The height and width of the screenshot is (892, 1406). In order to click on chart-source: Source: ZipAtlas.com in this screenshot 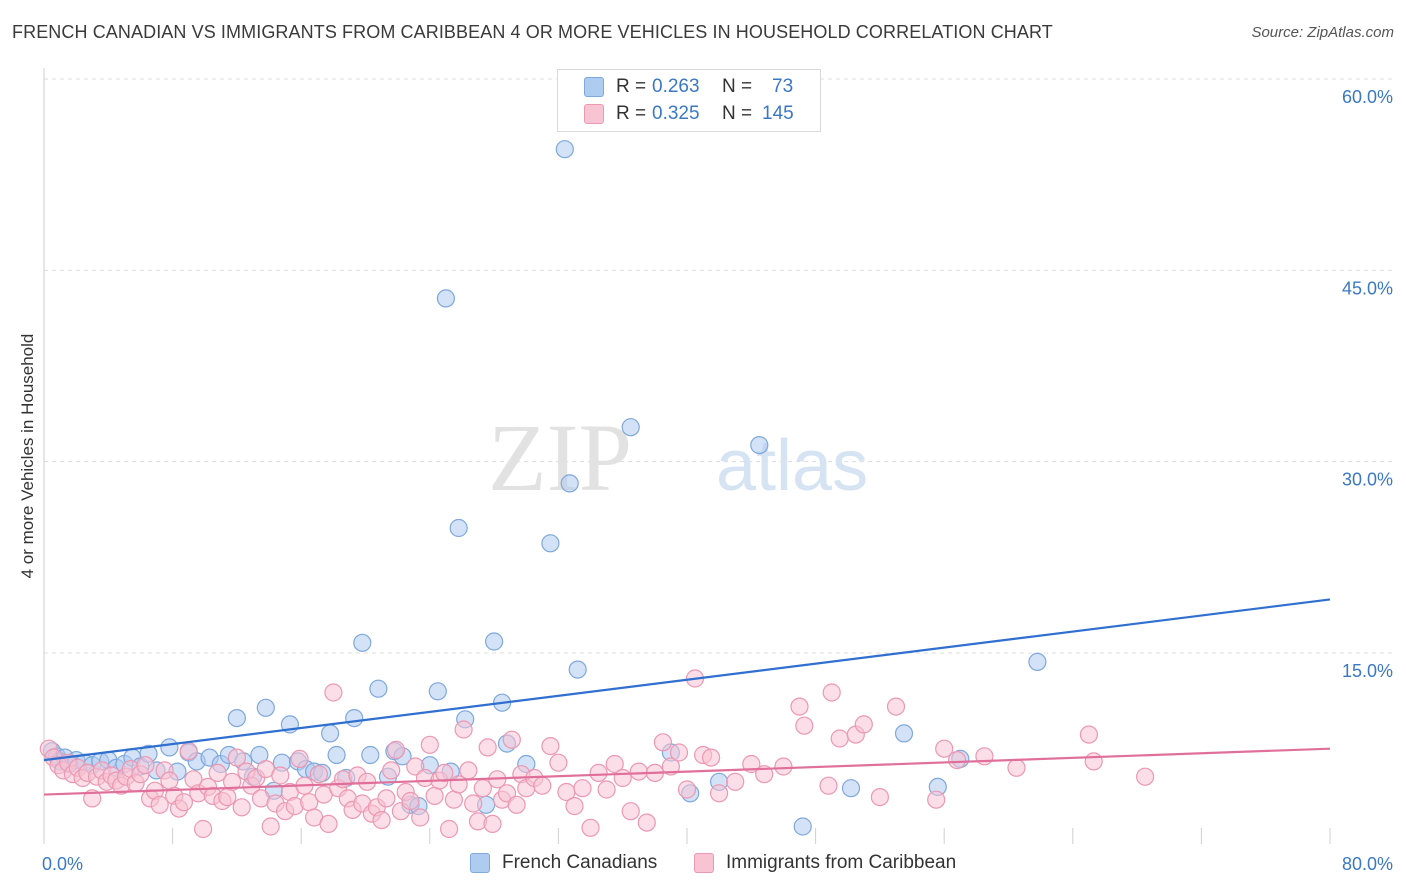, I will do `click(1322, 32)`.